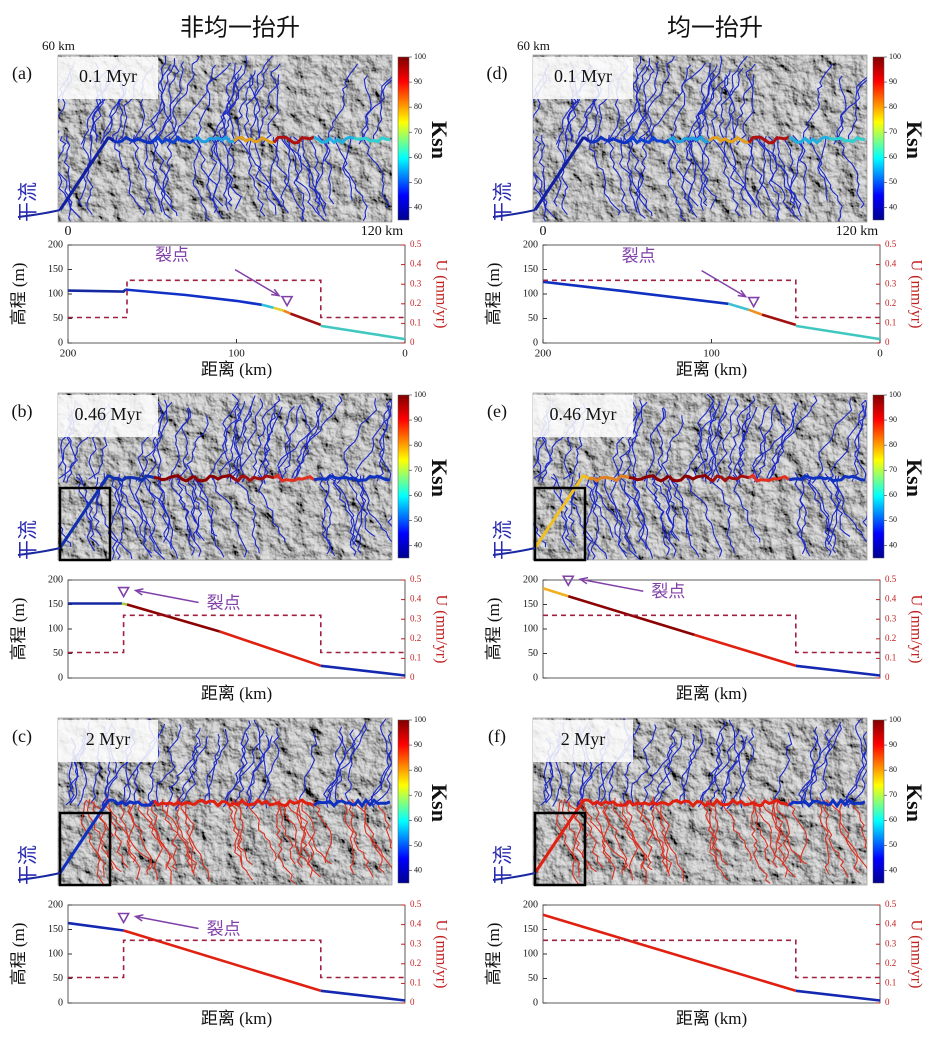  What do you see at coordinates (893, 744) in the screenshot?
I see `colorbar-tick-label: 90` at bounding box center [893, 744].